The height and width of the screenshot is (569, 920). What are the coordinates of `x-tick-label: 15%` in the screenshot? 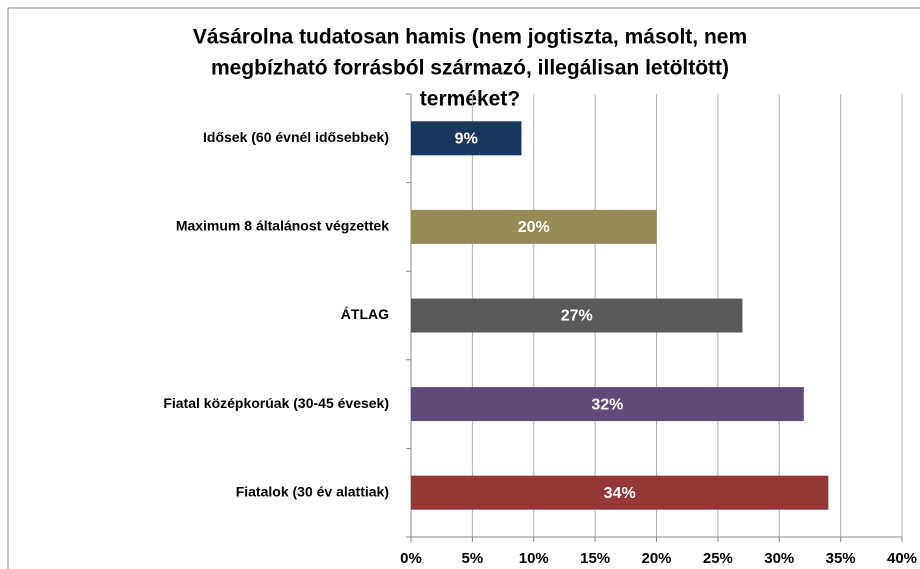 It's located at (595, 558).